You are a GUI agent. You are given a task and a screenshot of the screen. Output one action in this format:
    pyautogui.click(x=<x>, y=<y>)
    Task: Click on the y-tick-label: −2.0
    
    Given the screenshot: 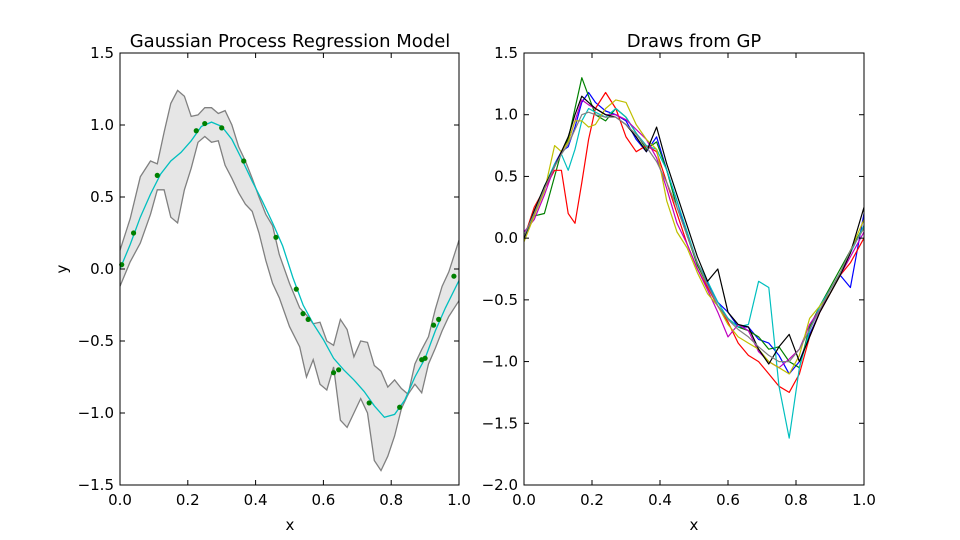 What is the action you would take?
    pyautogui.click(x=500, y=485)
    